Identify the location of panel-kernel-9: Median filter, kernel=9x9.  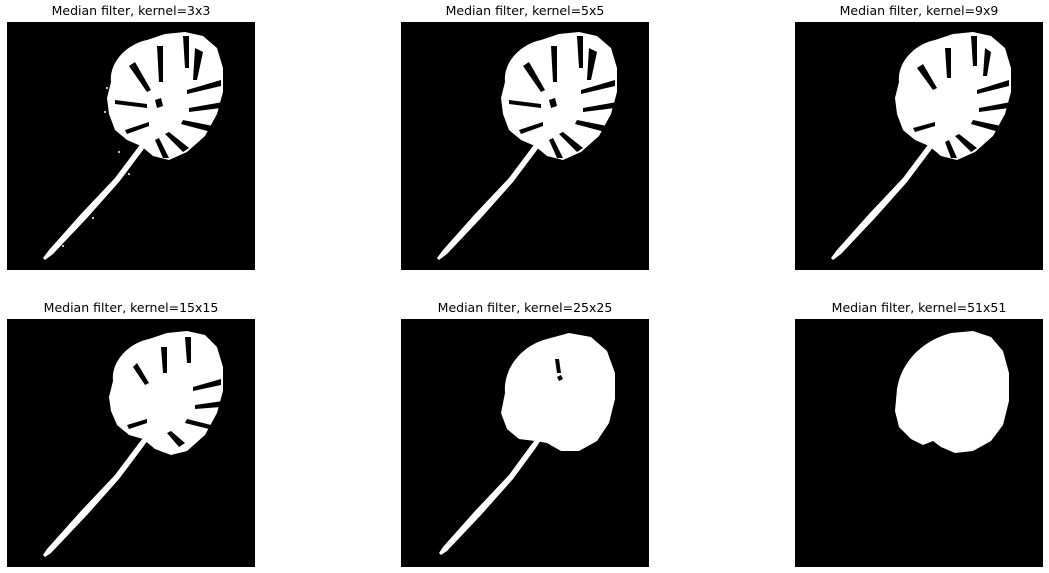
(919, 135).